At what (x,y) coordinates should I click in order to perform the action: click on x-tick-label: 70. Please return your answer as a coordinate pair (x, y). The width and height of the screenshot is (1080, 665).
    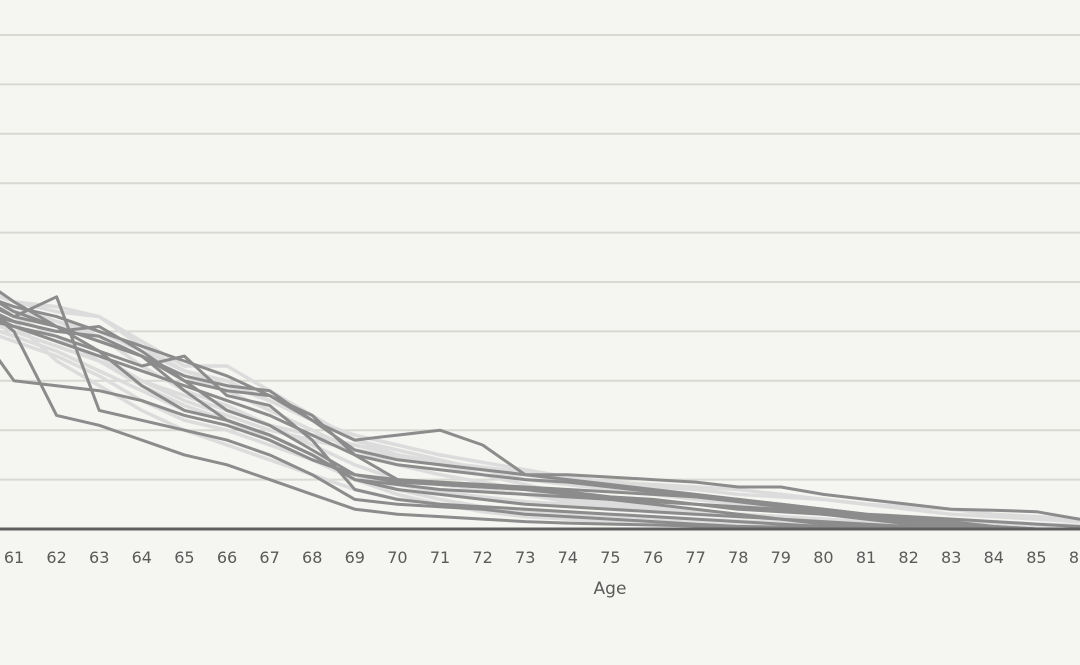
    Looking at the image, I should click on (397, 557).